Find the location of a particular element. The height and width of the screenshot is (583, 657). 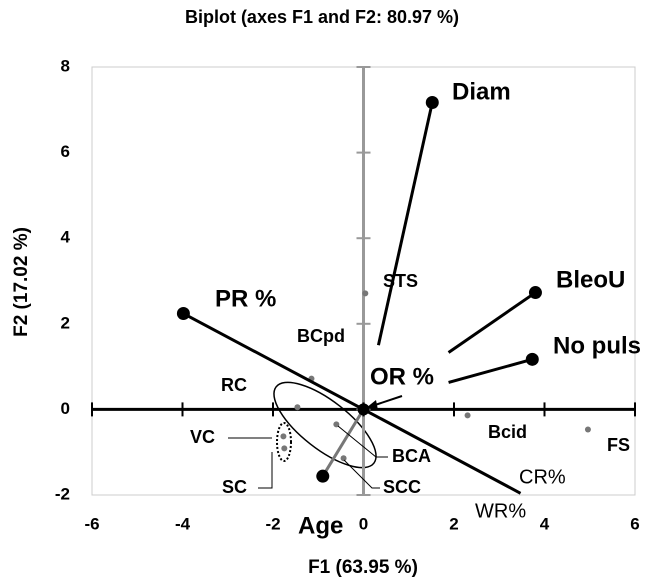

point-label: VC is located at coordinates (202, 437).